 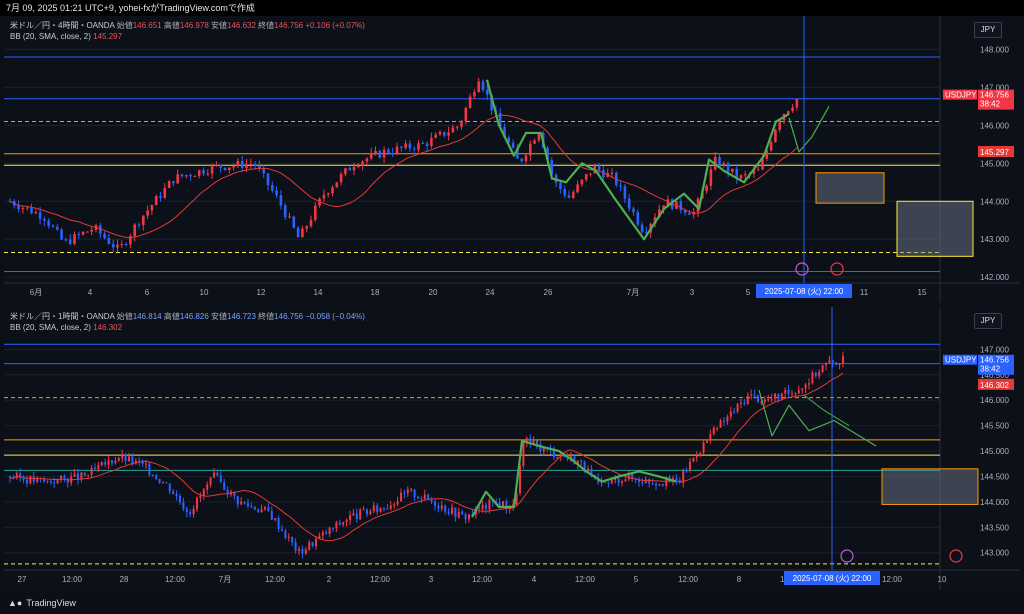 I want to click on symbol-tag, so click(x=960, y=94).